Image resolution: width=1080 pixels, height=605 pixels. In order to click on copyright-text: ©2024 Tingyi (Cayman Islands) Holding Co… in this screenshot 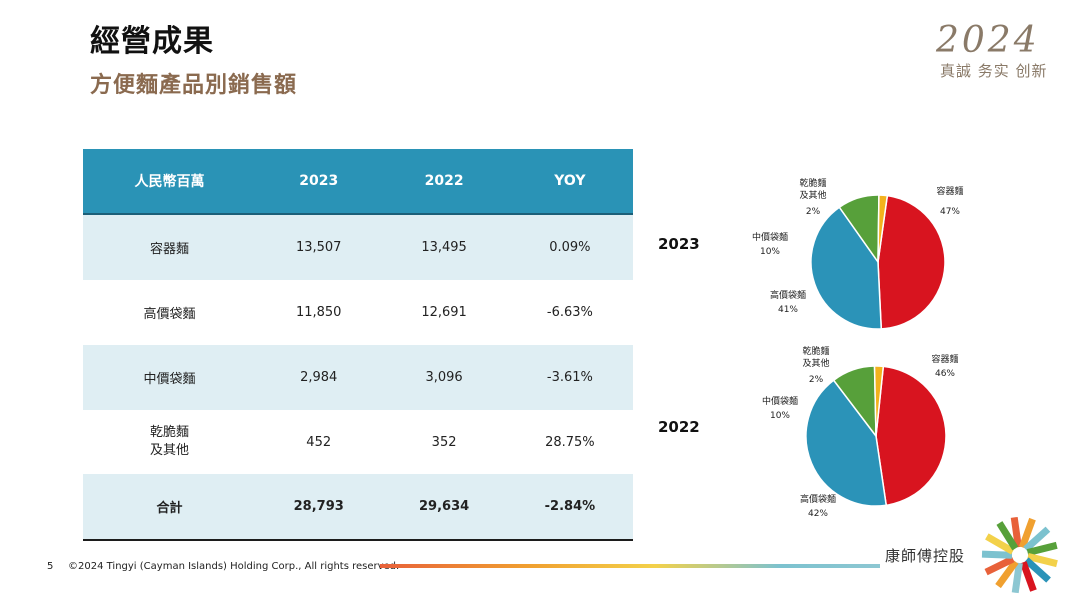, I will do `click(234, 566)`.